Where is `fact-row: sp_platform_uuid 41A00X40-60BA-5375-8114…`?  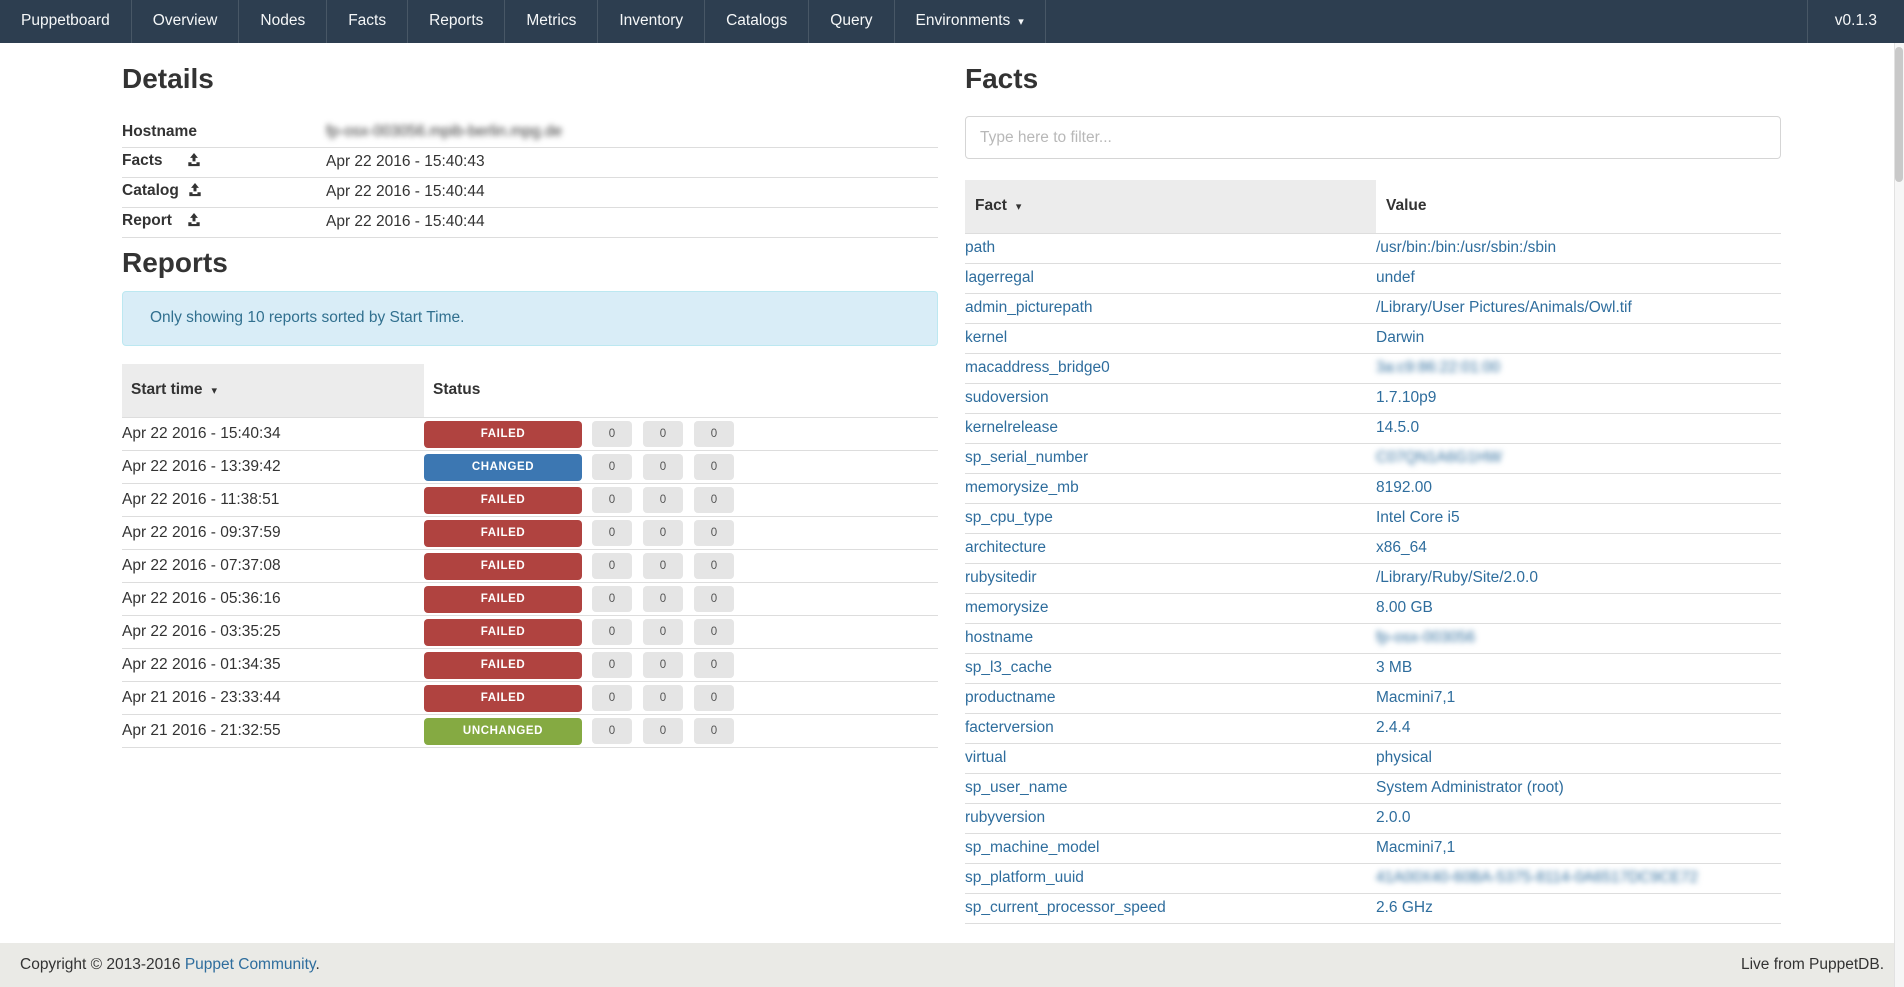
fact-row: sp_platform_uuid 41A00X40-60BA-5375-8114… is located at coordinates (1373, 878).